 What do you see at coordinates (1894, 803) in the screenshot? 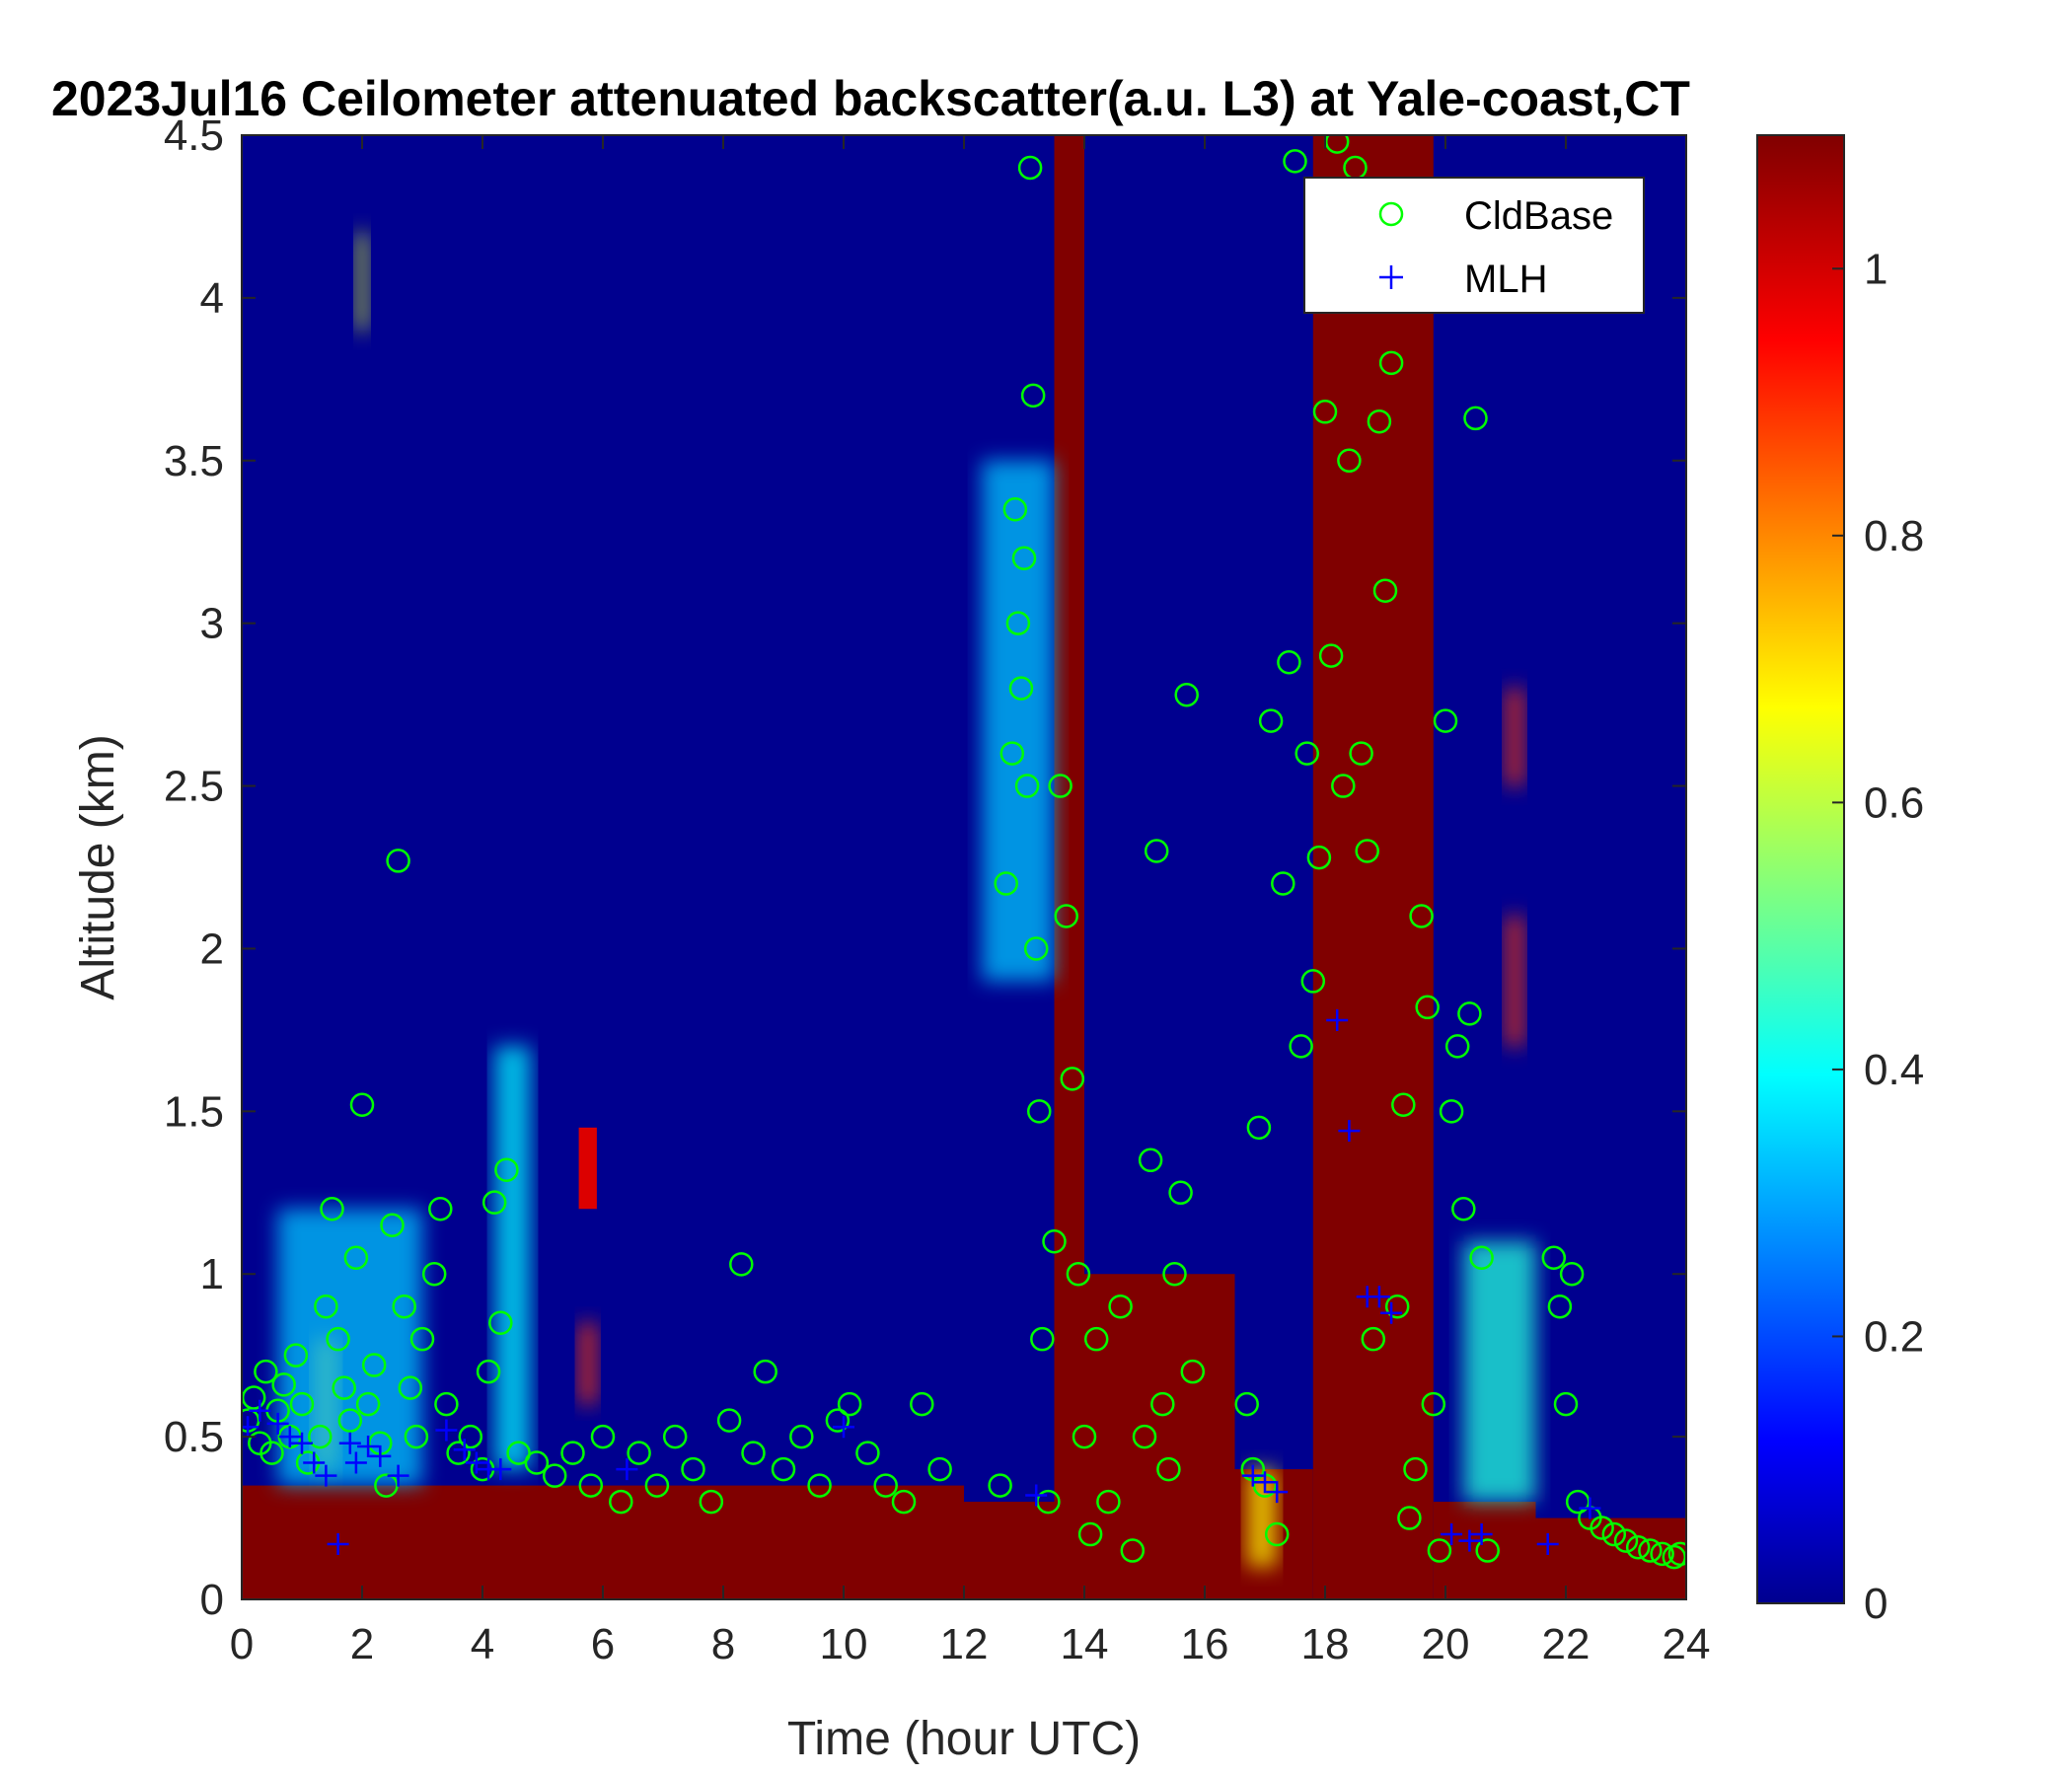
I see `colorbar-tick-label: 0.6` at bounding box center [1894, 803].